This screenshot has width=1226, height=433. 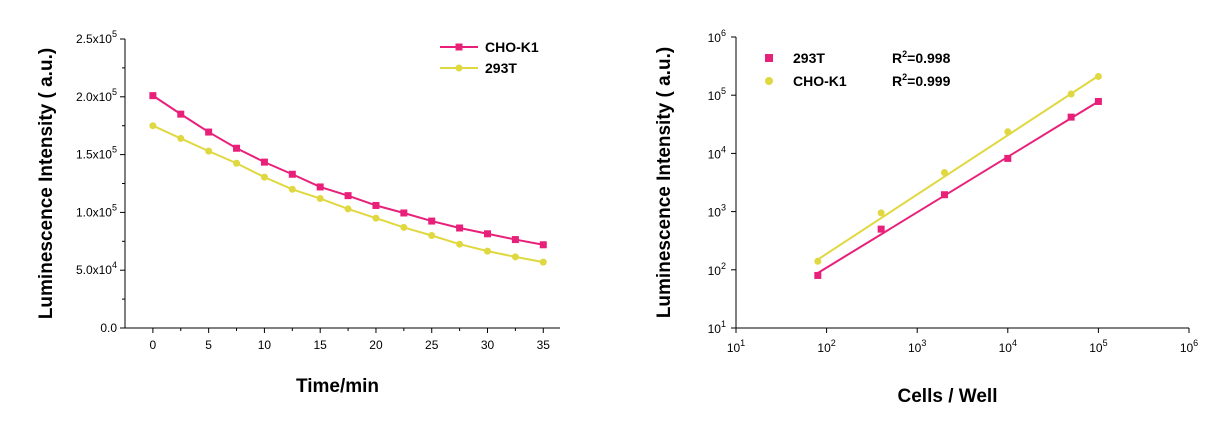 I want to click on r-squared-label: R2=0.999, so click(x=921, y=80).